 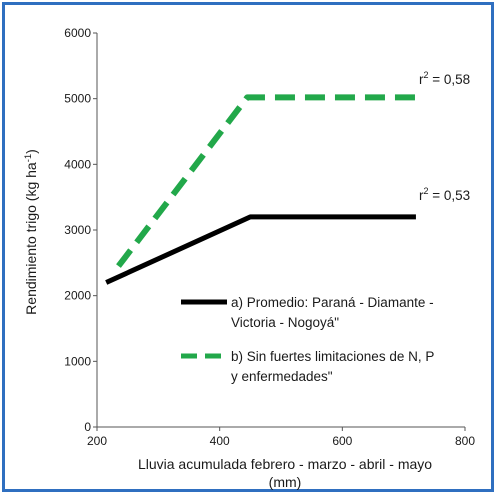 I want to click on y-tick-label: 3000, so click(x=77, y=230).